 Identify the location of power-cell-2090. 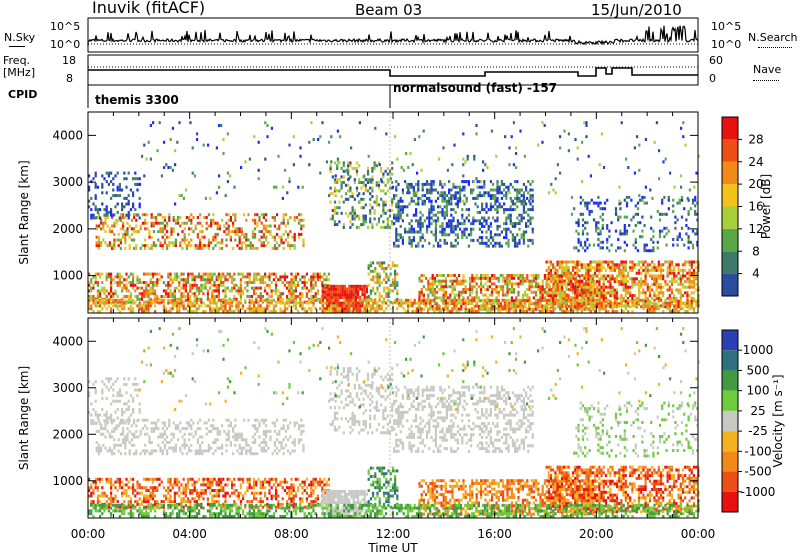
(490, 207).